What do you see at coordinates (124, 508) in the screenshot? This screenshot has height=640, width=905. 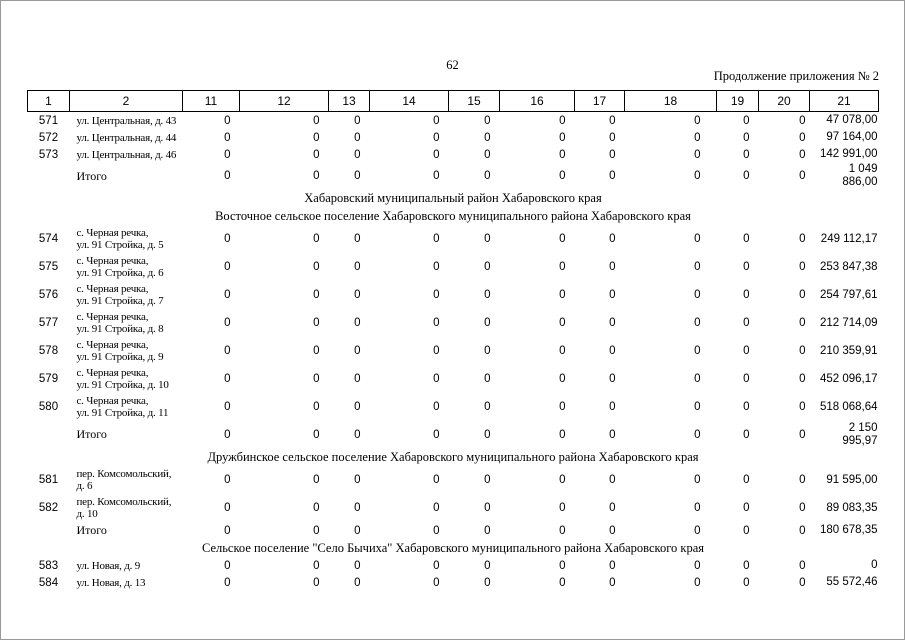 I see `address-cell: пер. Комсомольский, д. 10` at bounding box center [124, 508].